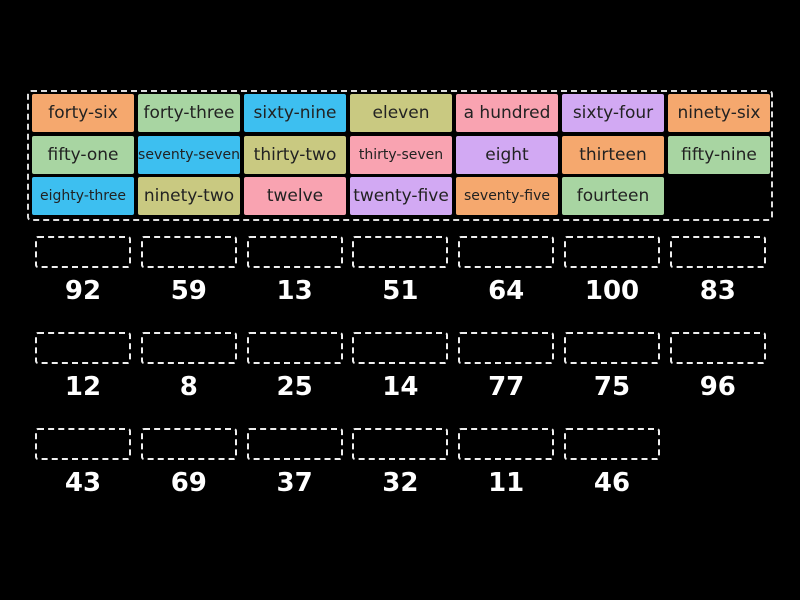 This screenshot has width=800, height=600. I want to click on target-number: 32, so click(400, 483).